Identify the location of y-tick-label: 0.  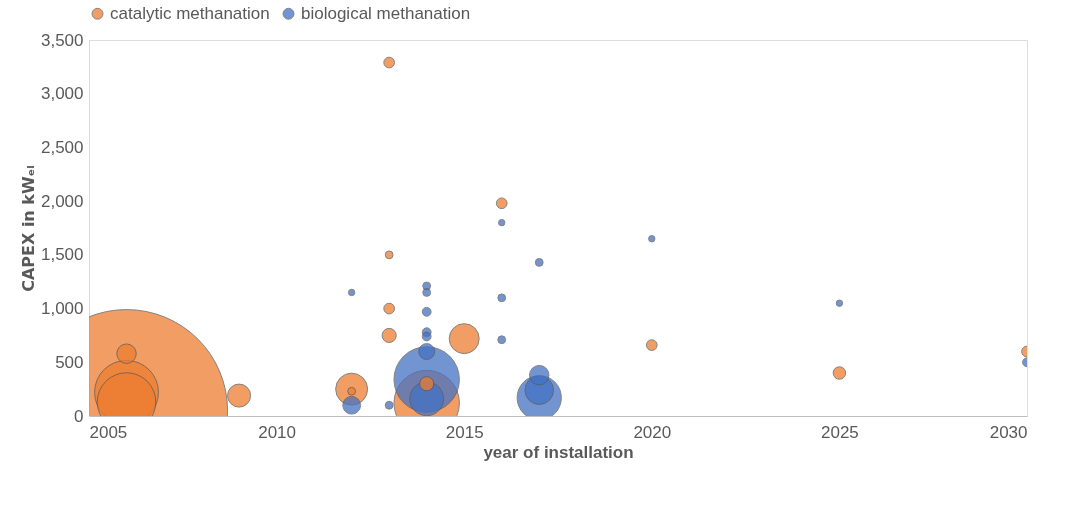
(79, 416).